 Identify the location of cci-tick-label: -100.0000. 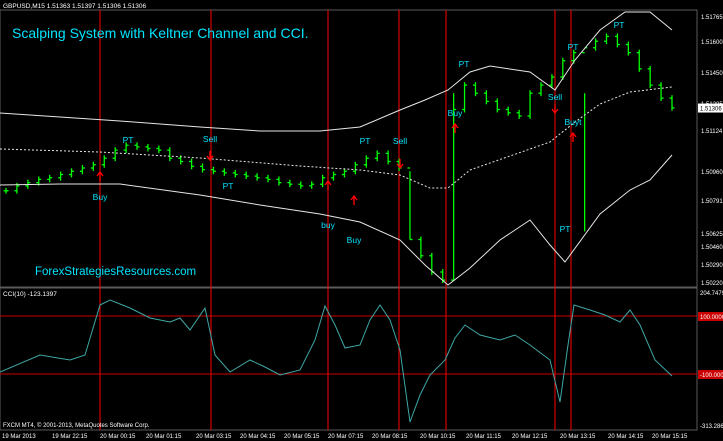
(711, 376).